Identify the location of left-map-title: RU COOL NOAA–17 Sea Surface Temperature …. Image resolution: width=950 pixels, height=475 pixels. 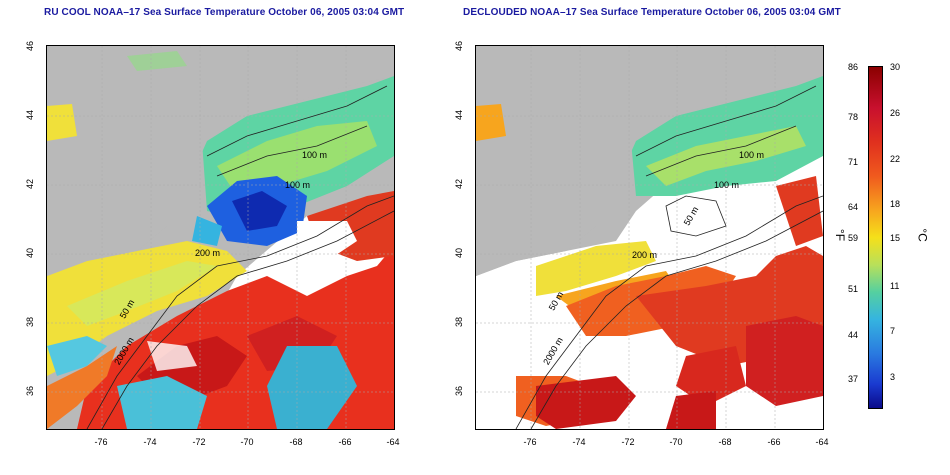
(224, 12).